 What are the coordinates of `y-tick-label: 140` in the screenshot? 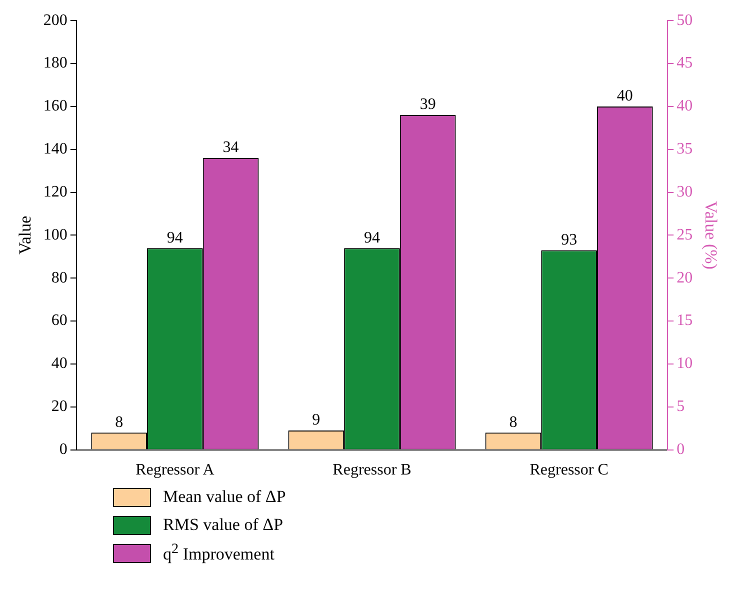 It's located at (55, 149).